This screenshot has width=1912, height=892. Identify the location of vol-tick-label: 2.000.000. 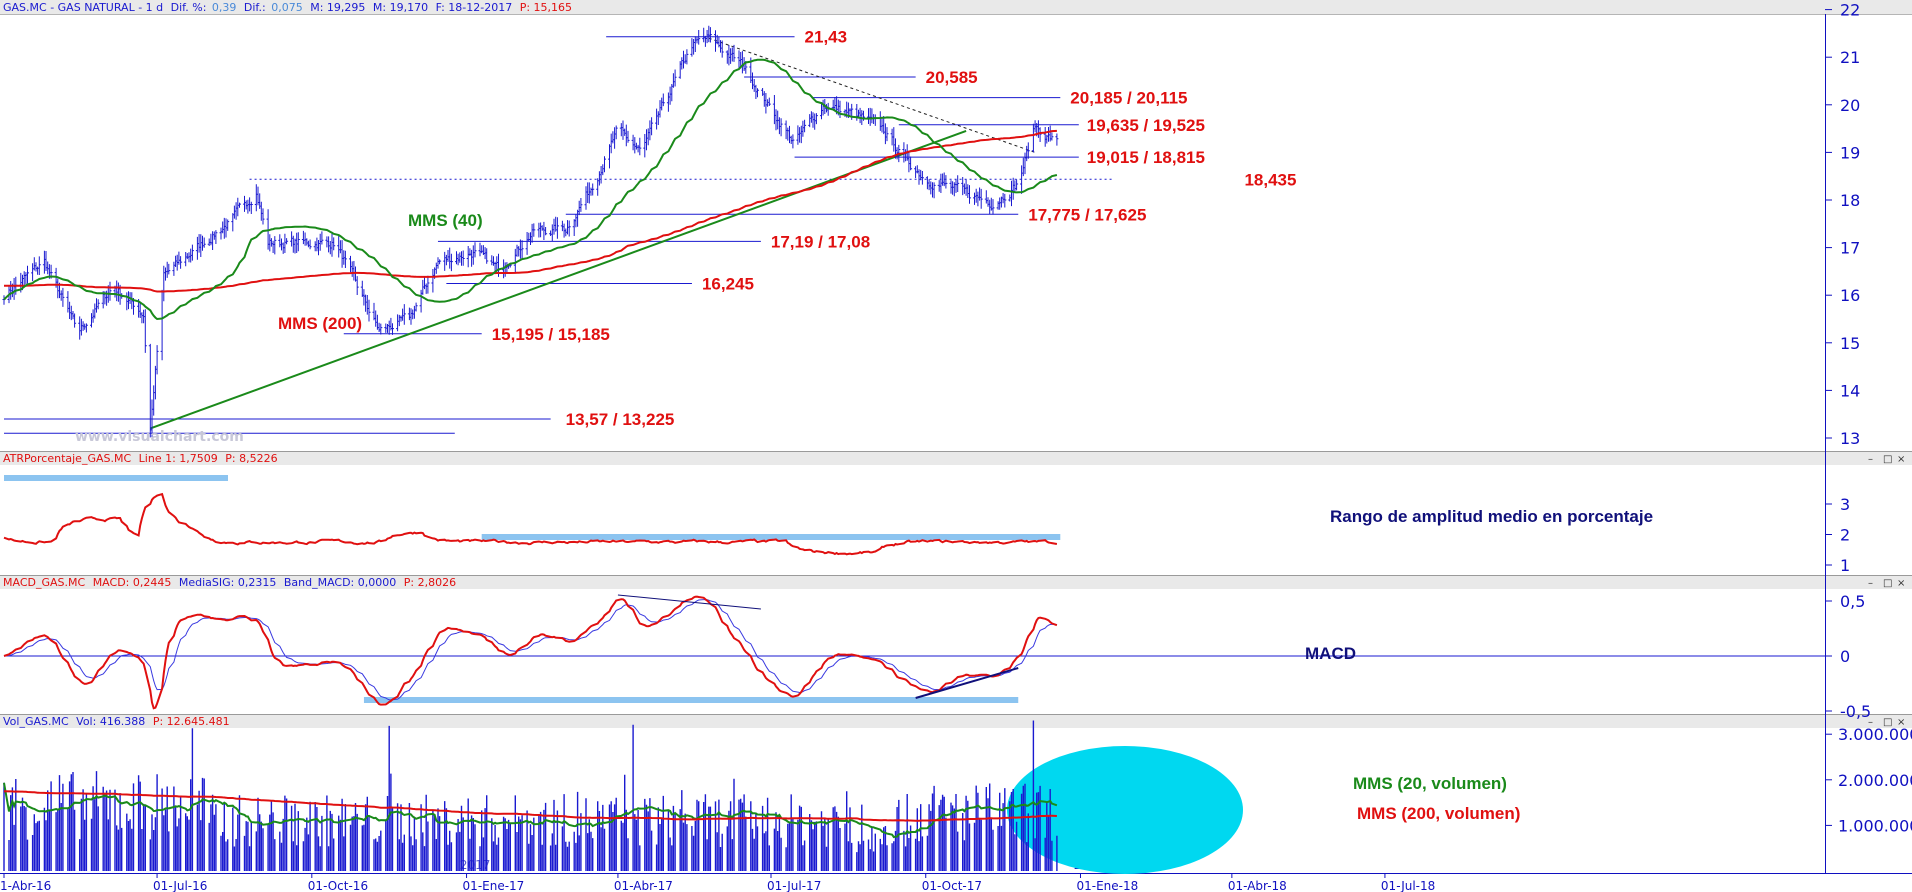
(1875, 780).